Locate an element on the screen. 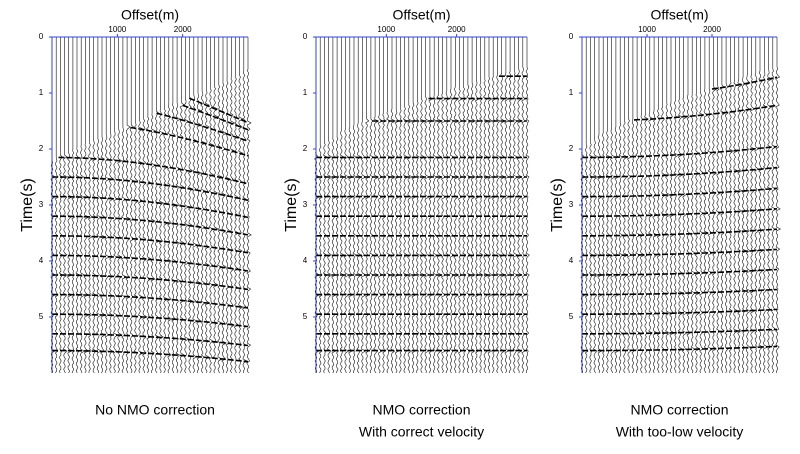  x-axis-label: Offset(m) is located at coordinates (421, 15).